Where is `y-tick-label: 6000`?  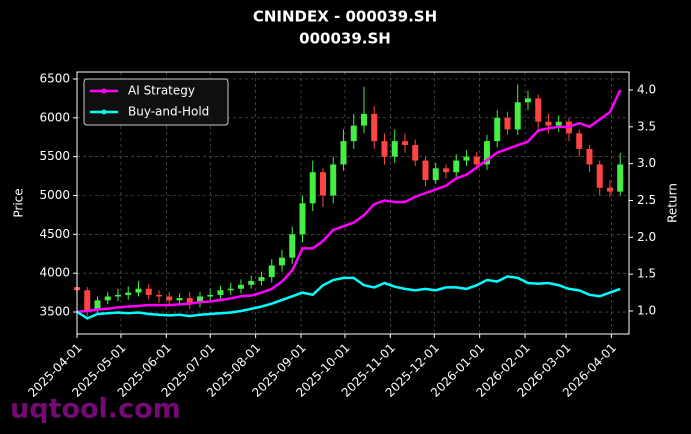
y-tick-label: 6000 is located at coordinates (54, 117).